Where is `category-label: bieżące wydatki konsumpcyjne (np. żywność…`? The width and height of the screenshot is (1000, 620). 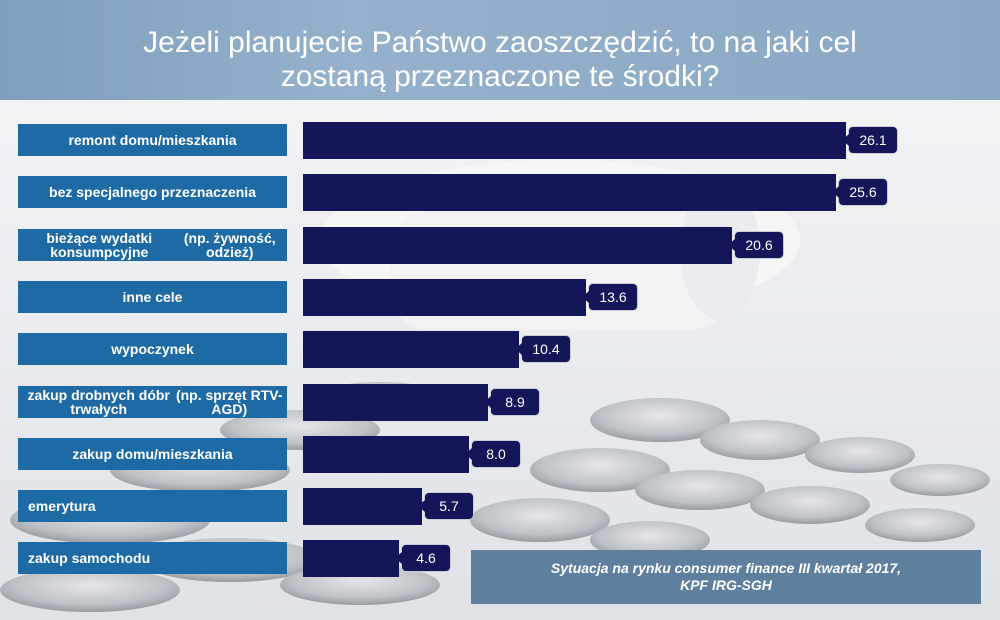 category-label: bieżące wydatki konsumpcyjne (np. żywność… is located at coordinates (152, 245).